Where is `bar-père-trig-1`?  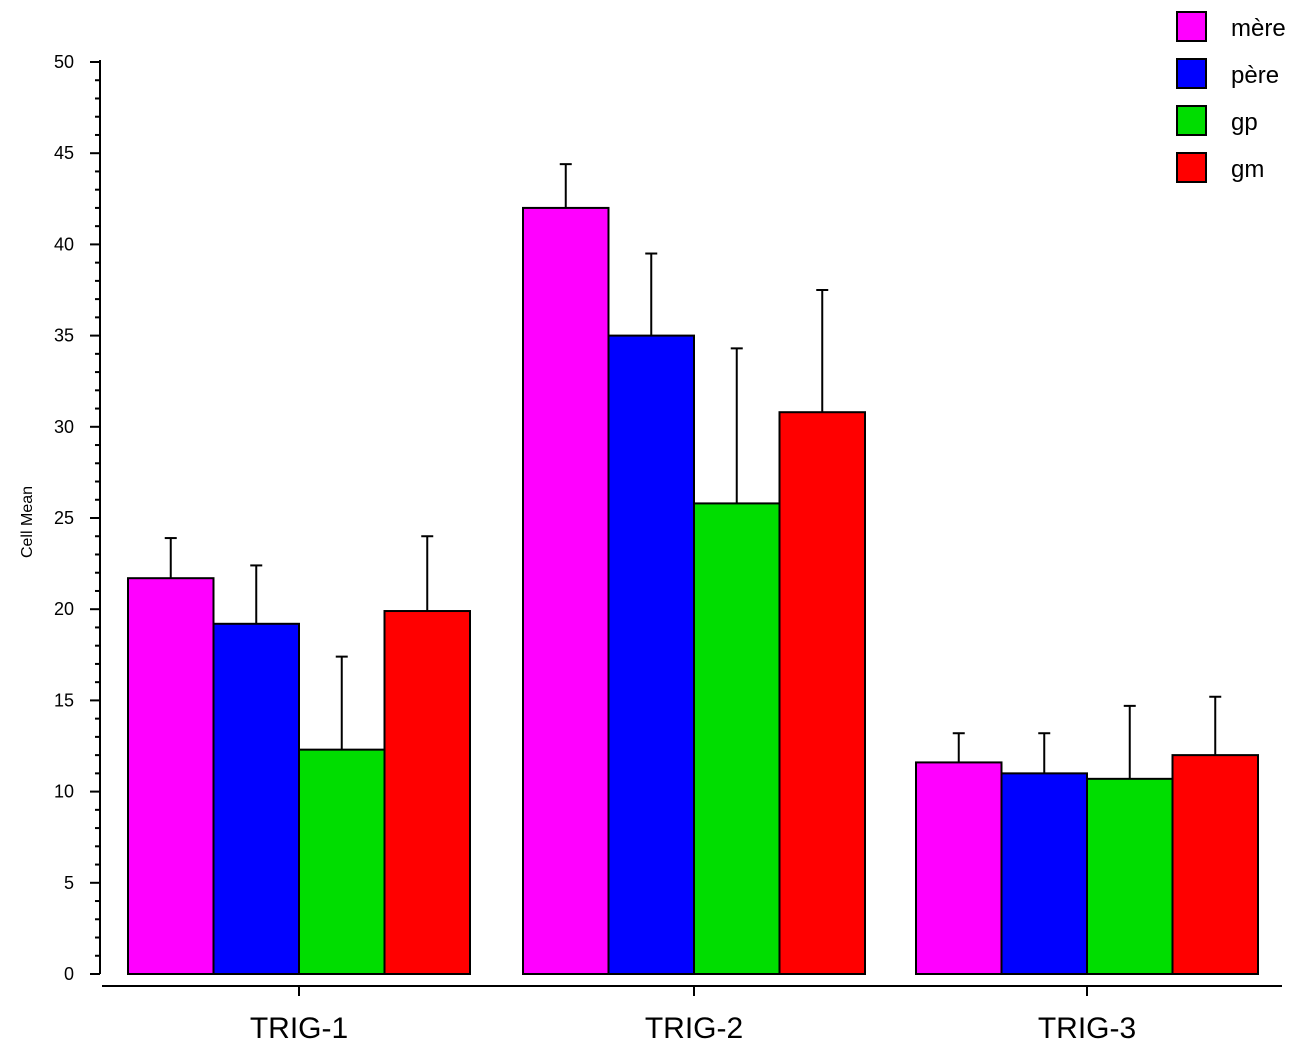 bar-père-trig-1 is located at coordinates (256, 798).